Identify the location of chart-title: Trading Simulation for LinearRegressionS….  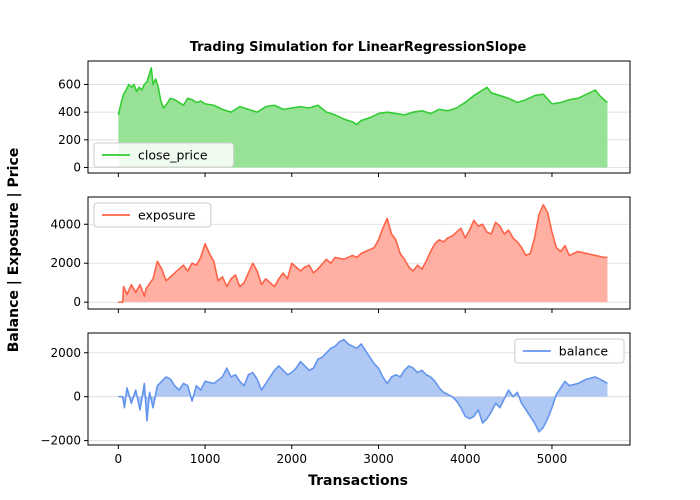
(358, 47).